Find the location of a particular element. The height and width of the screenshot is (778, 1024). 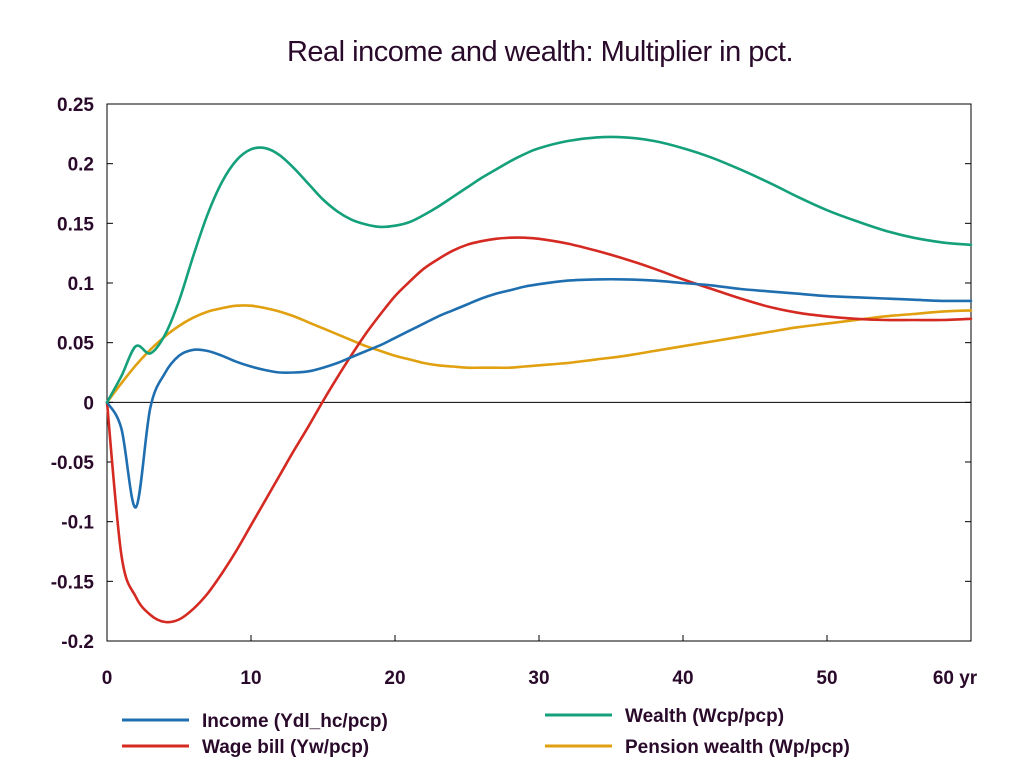

x-tick-label: 60 yr is located at coordinates (955, 678).